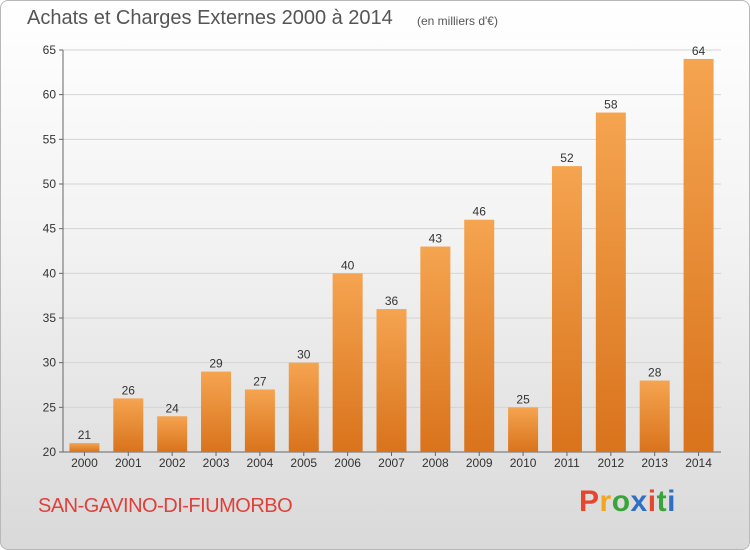 The height and width of the screenshot is (550, 750). I want to click on data-label: 36, so click(392, 301).